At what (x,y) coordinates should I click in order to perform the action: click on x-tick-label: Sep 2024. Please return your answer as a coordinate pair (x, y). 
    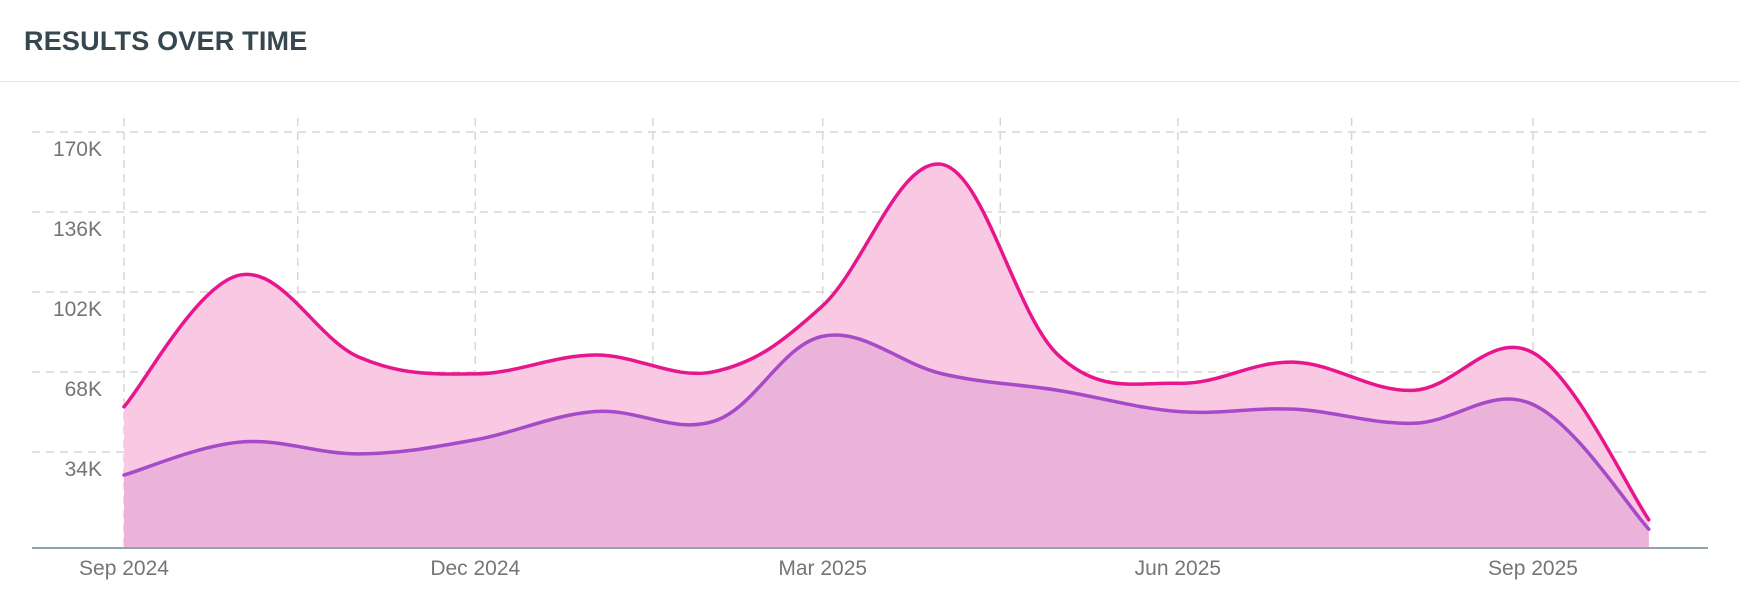
    Looking at the image, I should click on (124, 568).